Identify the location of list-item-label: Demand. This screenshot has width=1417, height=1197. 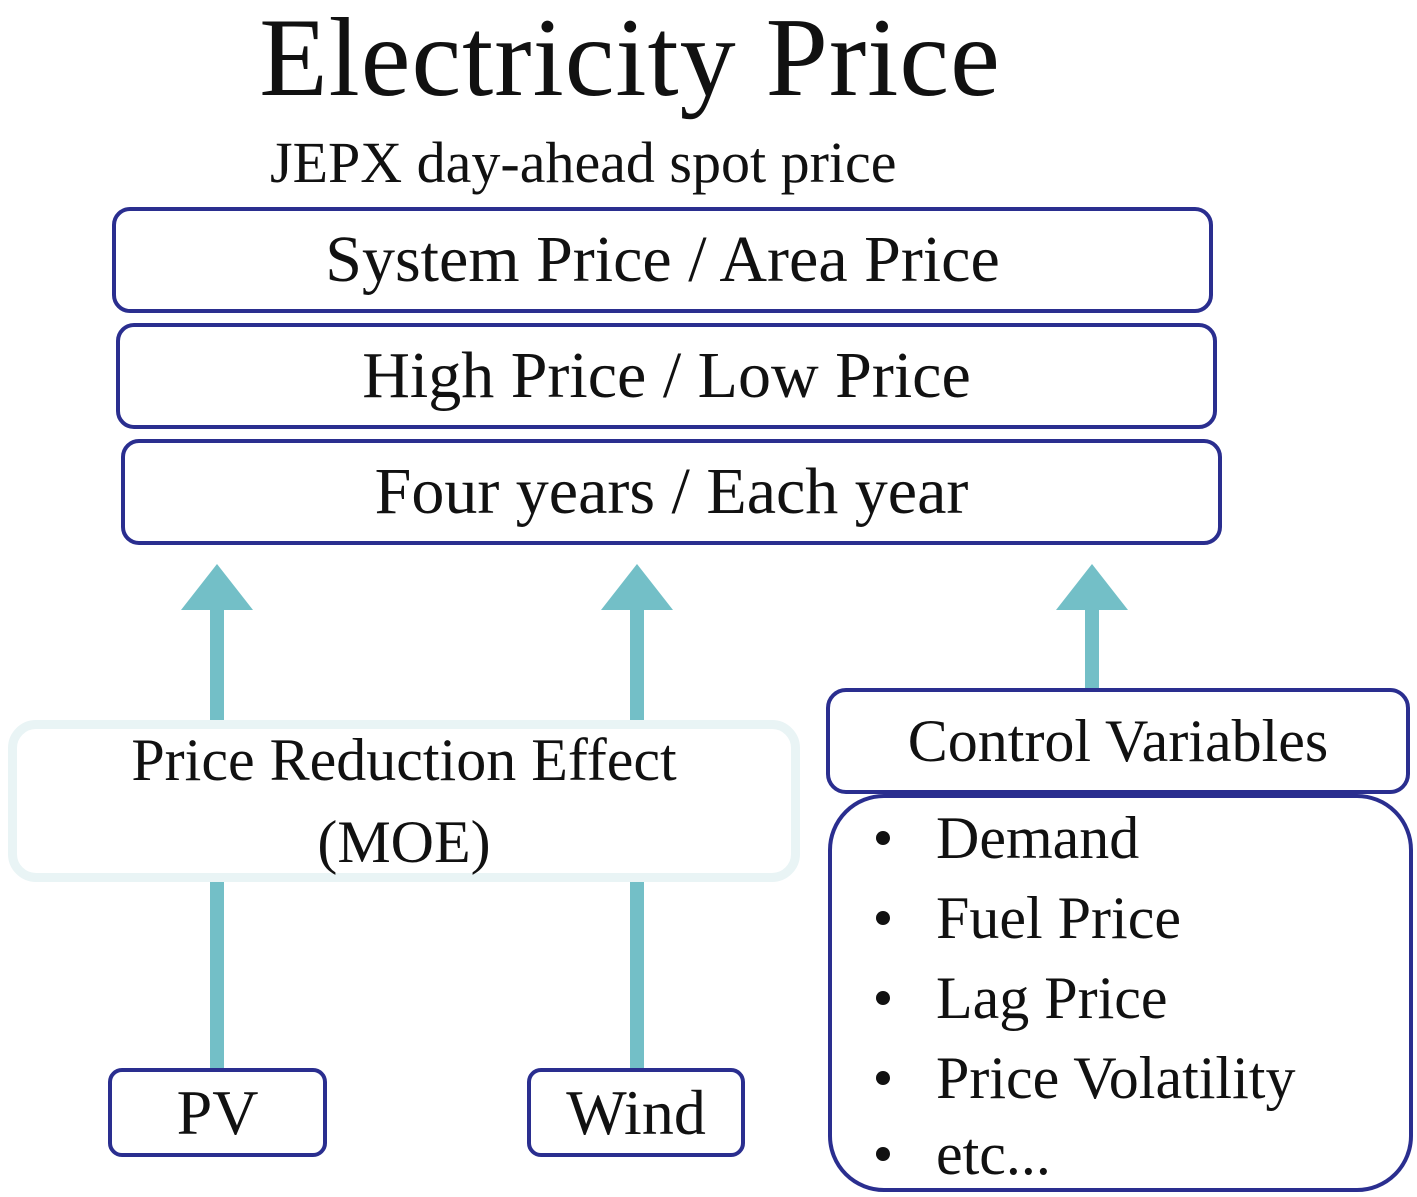
(1038, 837).